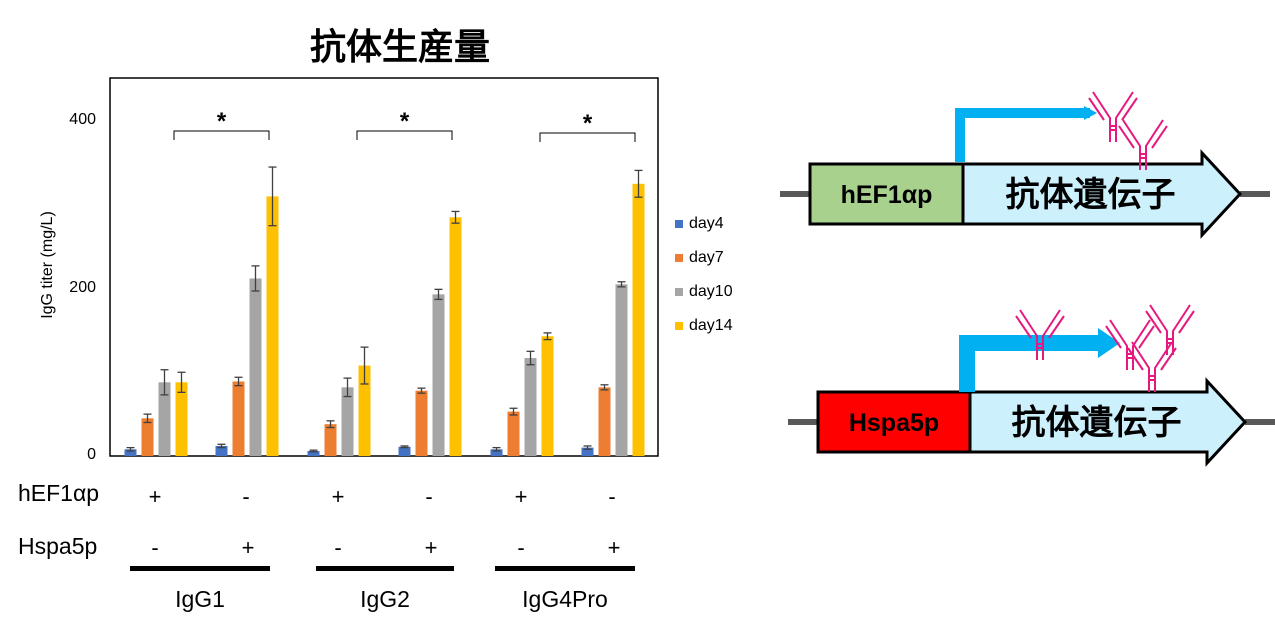  I want to click on y-tick-label: 200, so click(82, 287).